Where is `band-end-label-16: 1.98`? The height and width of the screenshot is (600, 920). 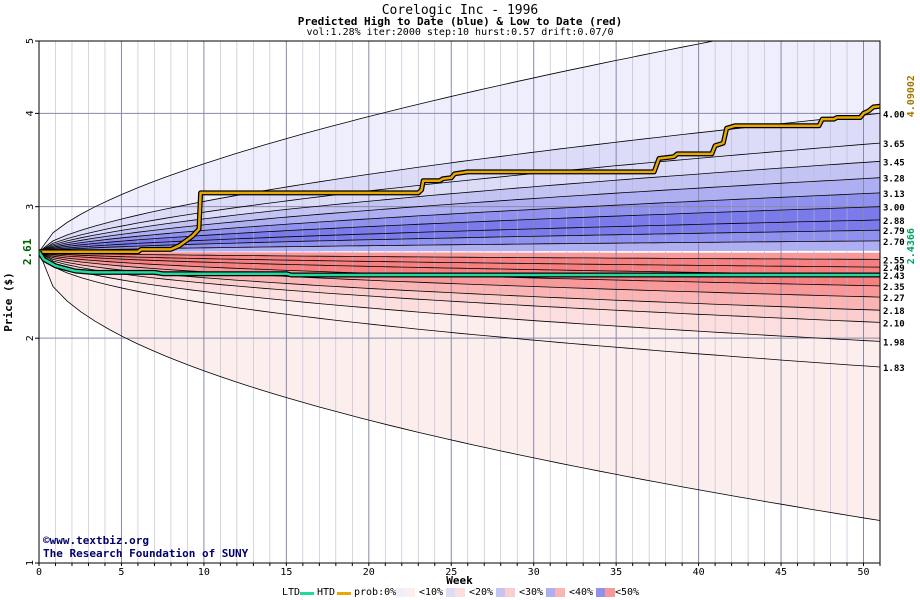 band-end-label-16: 1.98 is located at coordinates (894, 343).